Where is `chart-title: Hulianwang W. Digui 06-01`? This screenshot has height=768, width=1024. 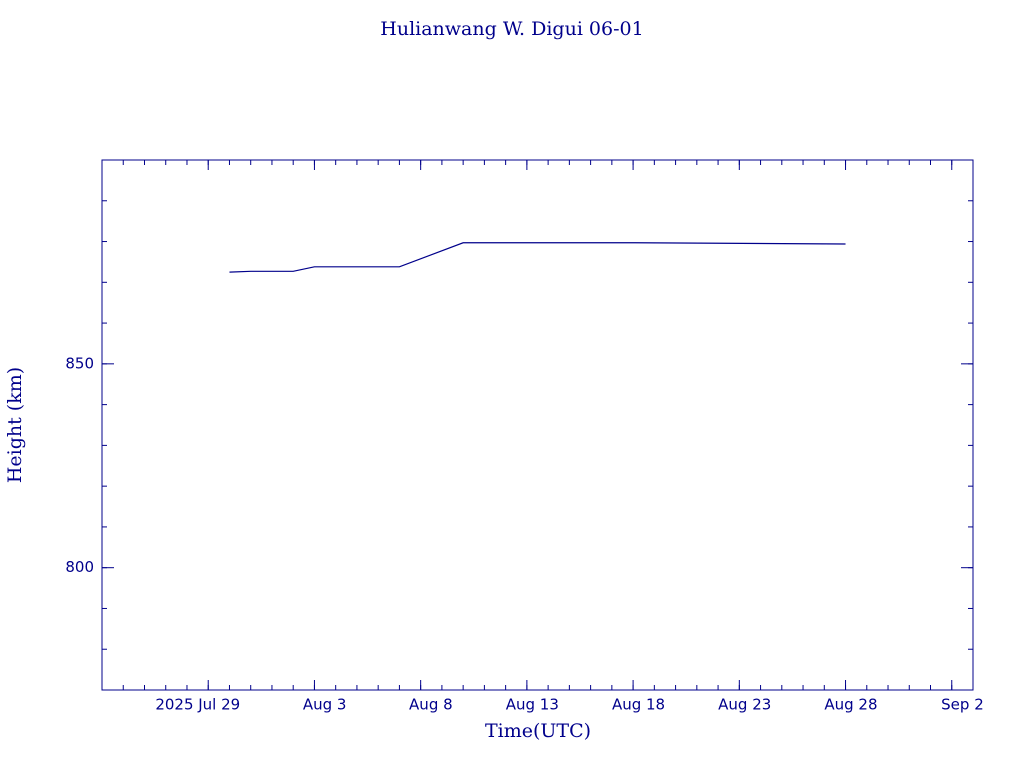 chart-title: Hulianwang W. Digui 06-01 is located at coordinates (511, 29).